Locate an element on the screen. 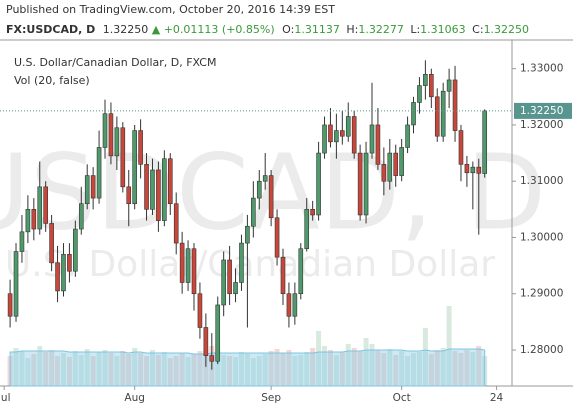 The image size is (573, 412). y-tick-label: 1.28000 is located at coordinates (541, 350).